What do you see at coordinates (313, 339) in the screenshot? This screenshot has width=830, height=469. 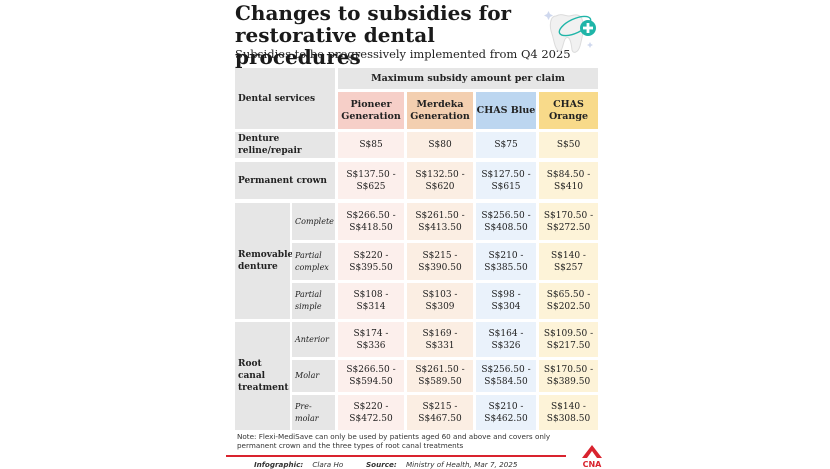 I see `sub-anterior: Anterior` at bounding box center [313, 339].